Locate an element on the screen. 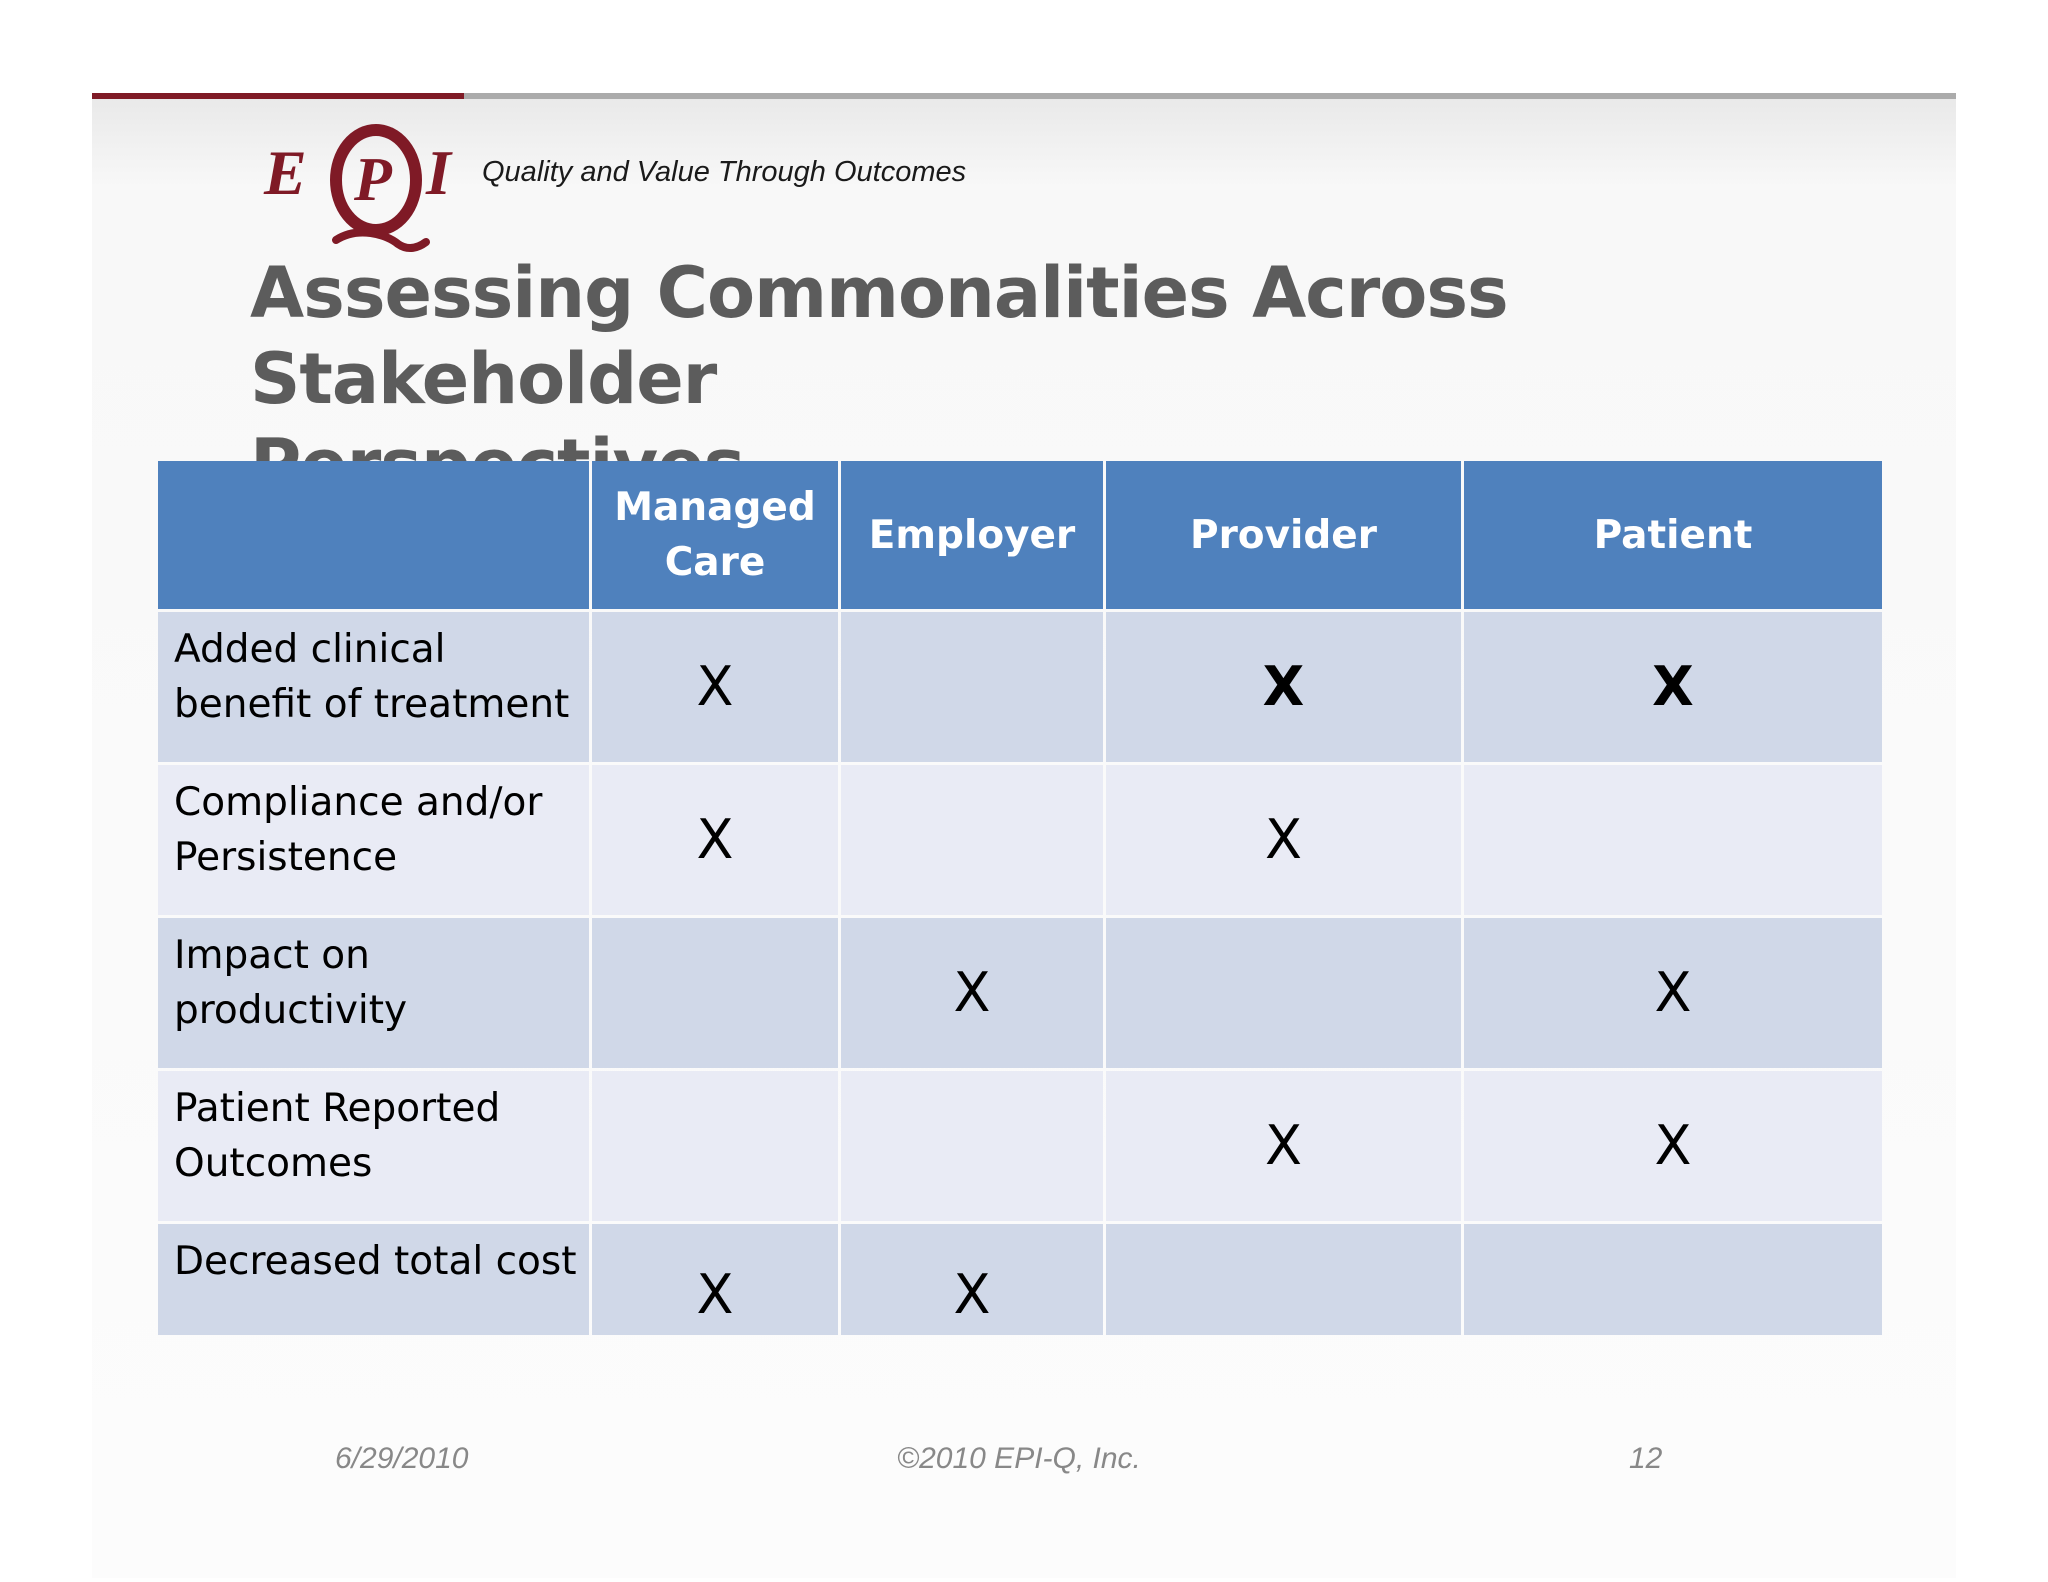 The image size is (2048, 1582). row-label: Added clinical benefit of treatment is located at coordinates (373, 687).